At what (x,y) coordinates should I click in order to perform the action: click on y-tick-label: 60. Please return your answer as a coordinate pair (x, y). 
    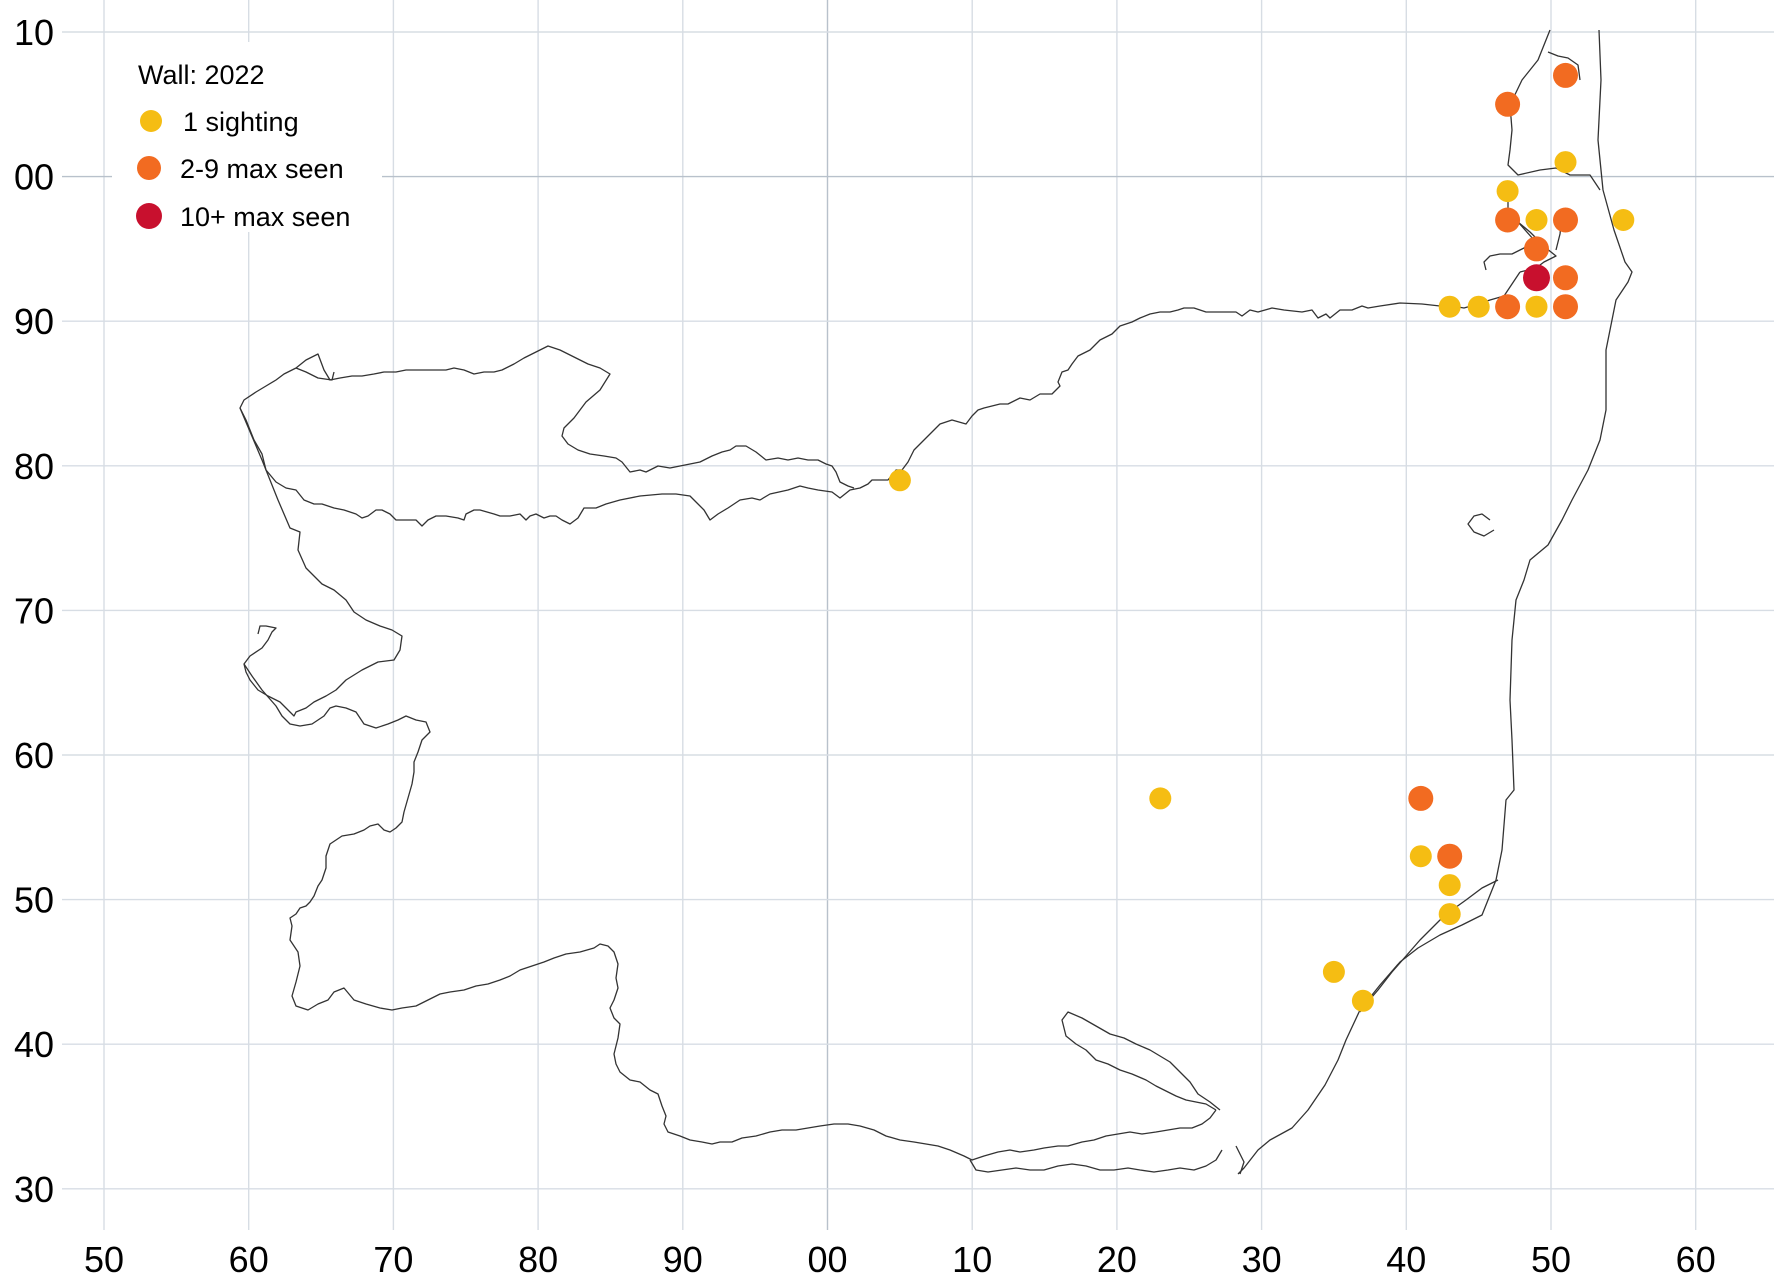
    Looking at the image, I should click on (34, 755).